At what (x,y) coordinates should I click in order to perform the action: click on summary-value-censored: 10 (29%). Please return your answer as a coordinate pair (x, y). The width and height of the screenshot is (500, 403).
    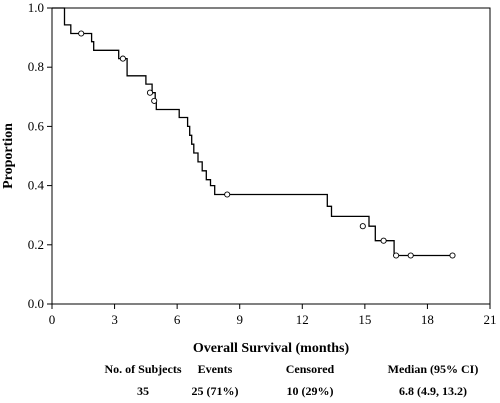
    Looking at the image, I should click on (310, 391).